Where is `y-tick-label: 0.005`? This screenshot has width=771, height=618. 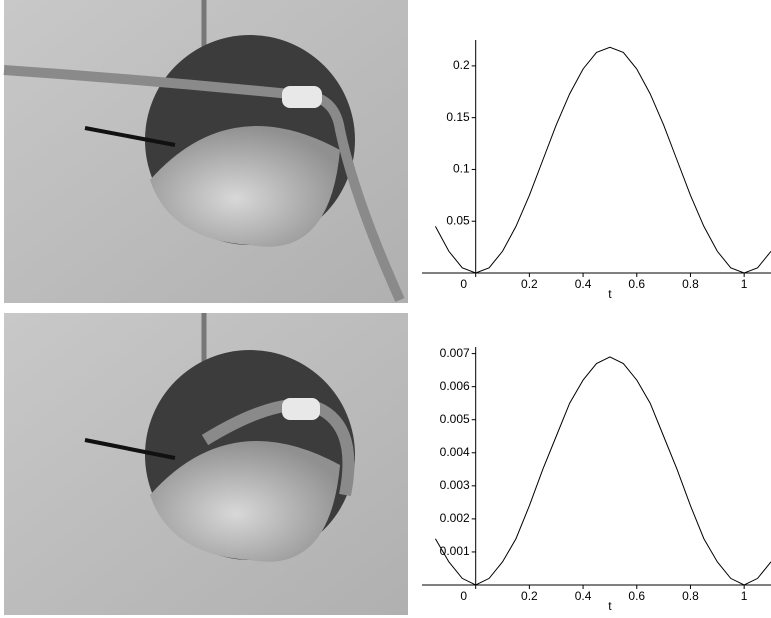
y-tick-label: 0.005 is located at coordinates (455, 419).